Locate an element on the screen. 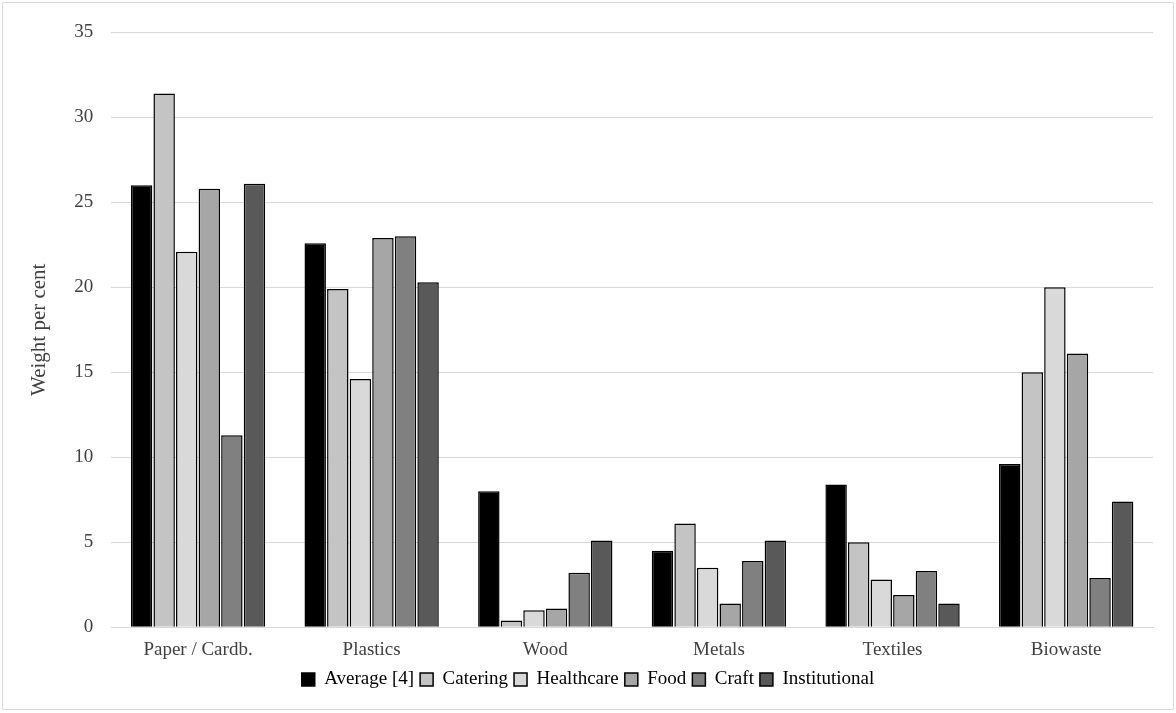 This screenshot has width=1176, height=713. legend-label: Average [4] is located at coordinates (369, 678).